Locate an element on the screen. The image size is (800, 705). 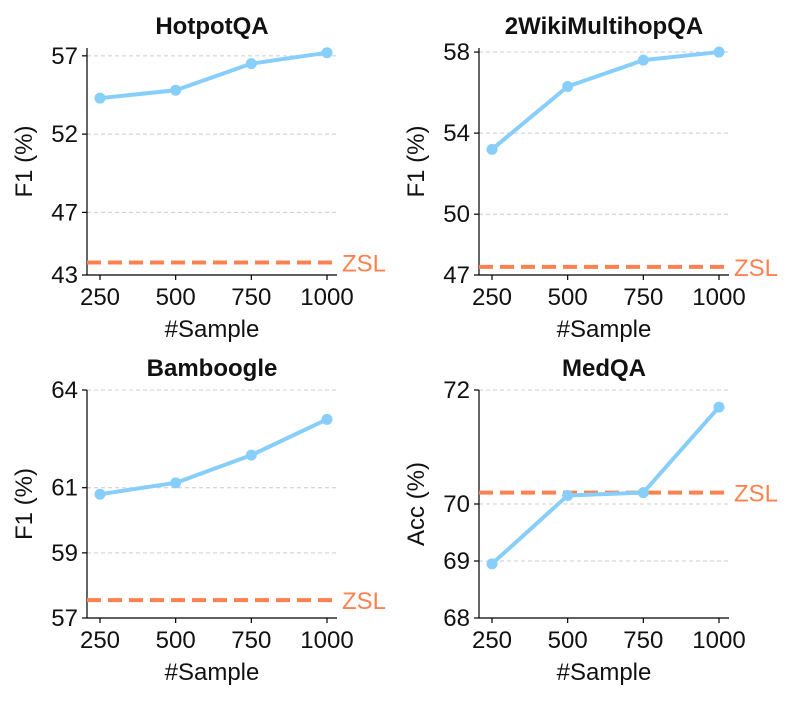
y-tick-label: 58 is located at coordinates (456, 52).